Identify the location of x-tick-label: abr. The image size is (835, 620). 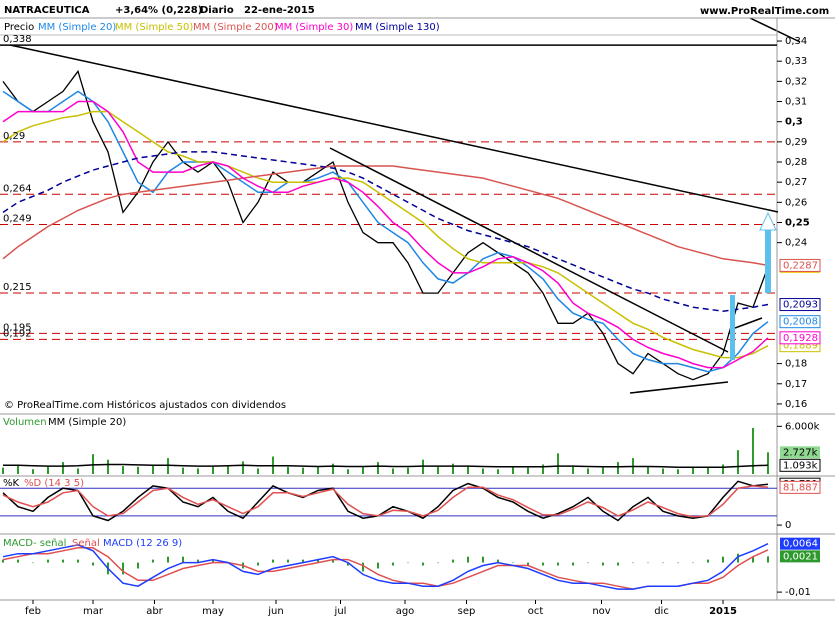
(154, 611).